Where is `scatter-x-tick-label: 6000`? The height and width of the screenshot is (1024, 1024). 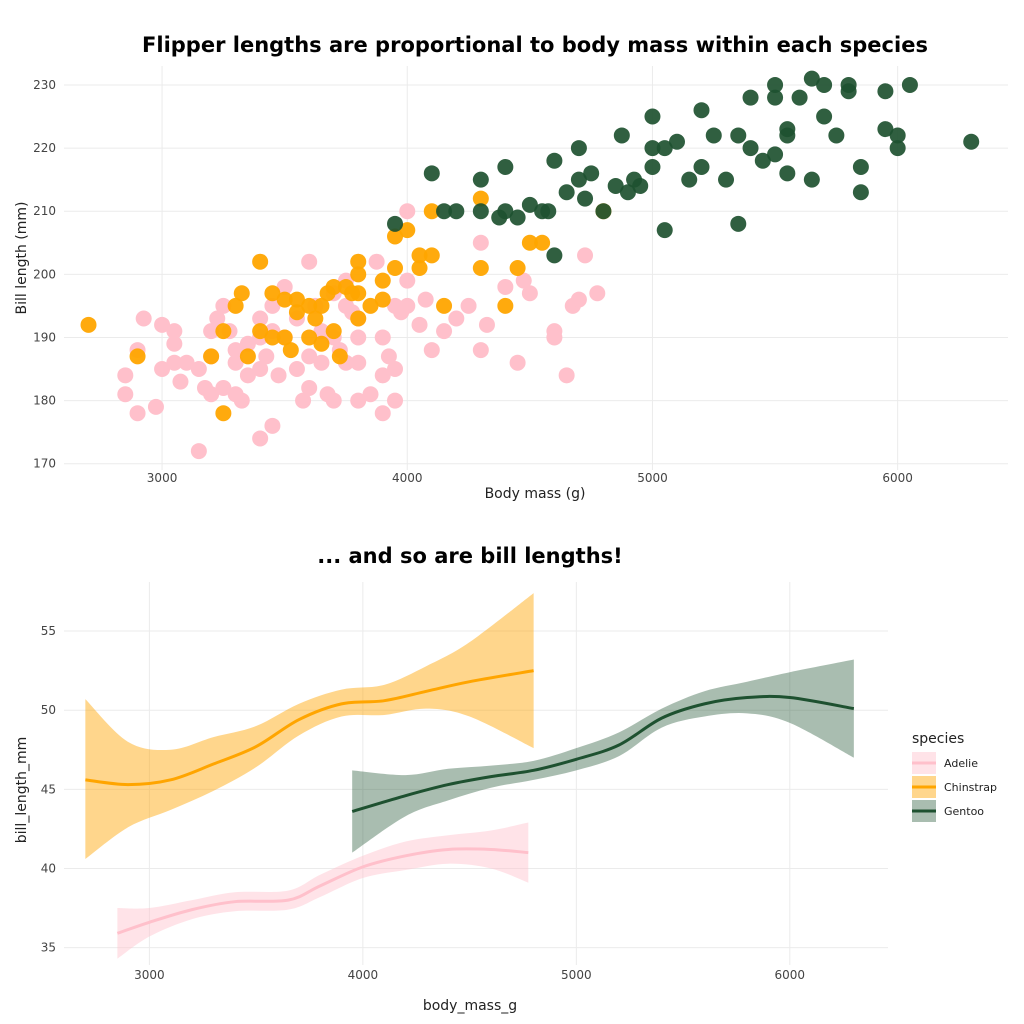 scatter-x-tick-label: 6000 is located at coordinates (897, 478).